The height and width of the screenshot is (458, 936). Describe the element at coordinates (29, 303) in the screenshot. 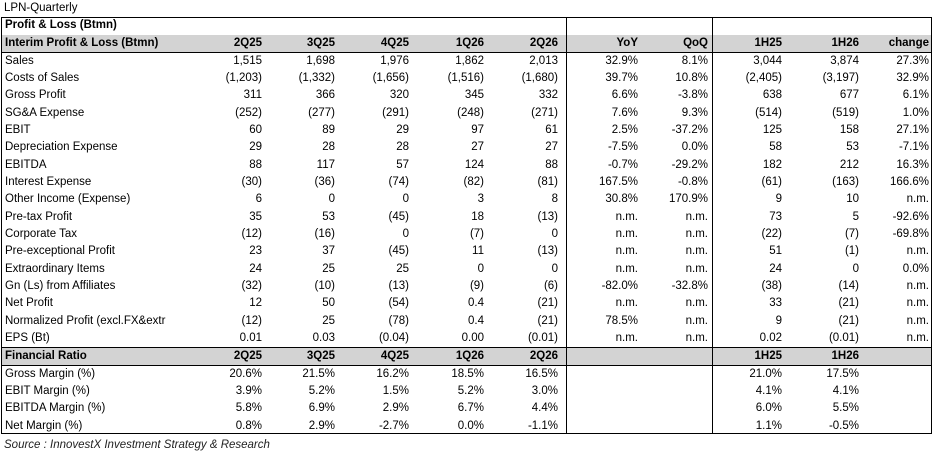

I see `row-label: Net Profit` at that location.